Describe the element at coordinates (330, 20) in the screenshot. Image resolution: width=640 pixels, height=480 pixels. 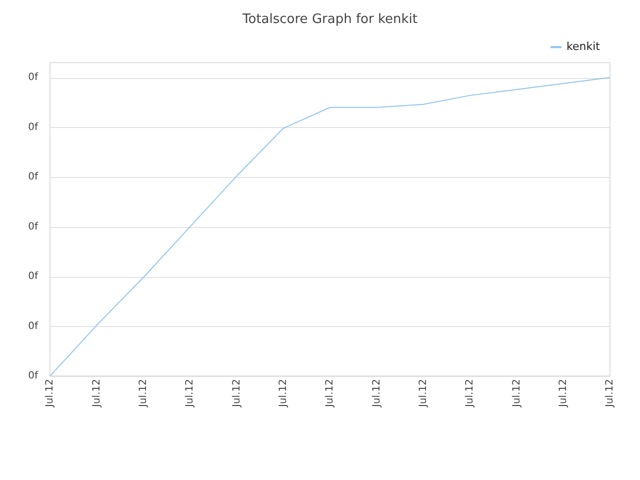
I see `chart-title: Totalscore Graph for kenkit` at that location.